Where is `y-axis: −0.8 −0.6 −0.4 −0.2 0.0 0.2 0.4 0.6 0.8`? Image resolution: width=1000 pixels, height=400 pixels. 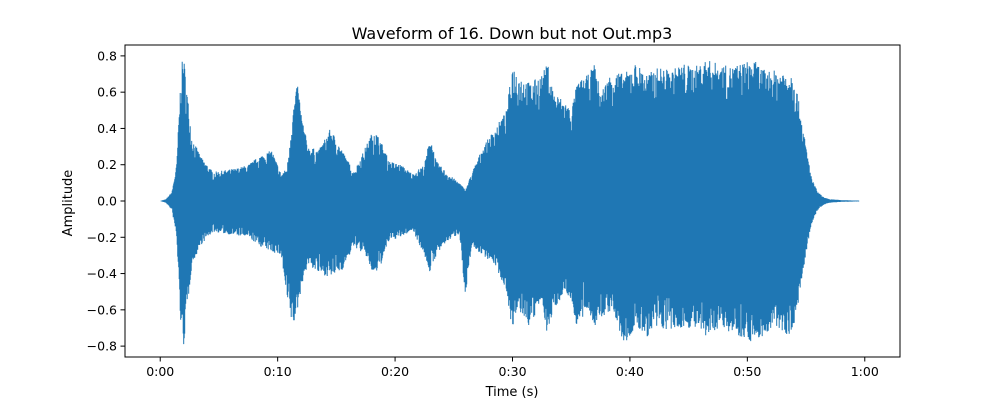 y-axis: −0.8 −0.6 −0.4 −0.2 0.0 0.2 0.4 0.6 0.8 is located at coordinates (106, 201).